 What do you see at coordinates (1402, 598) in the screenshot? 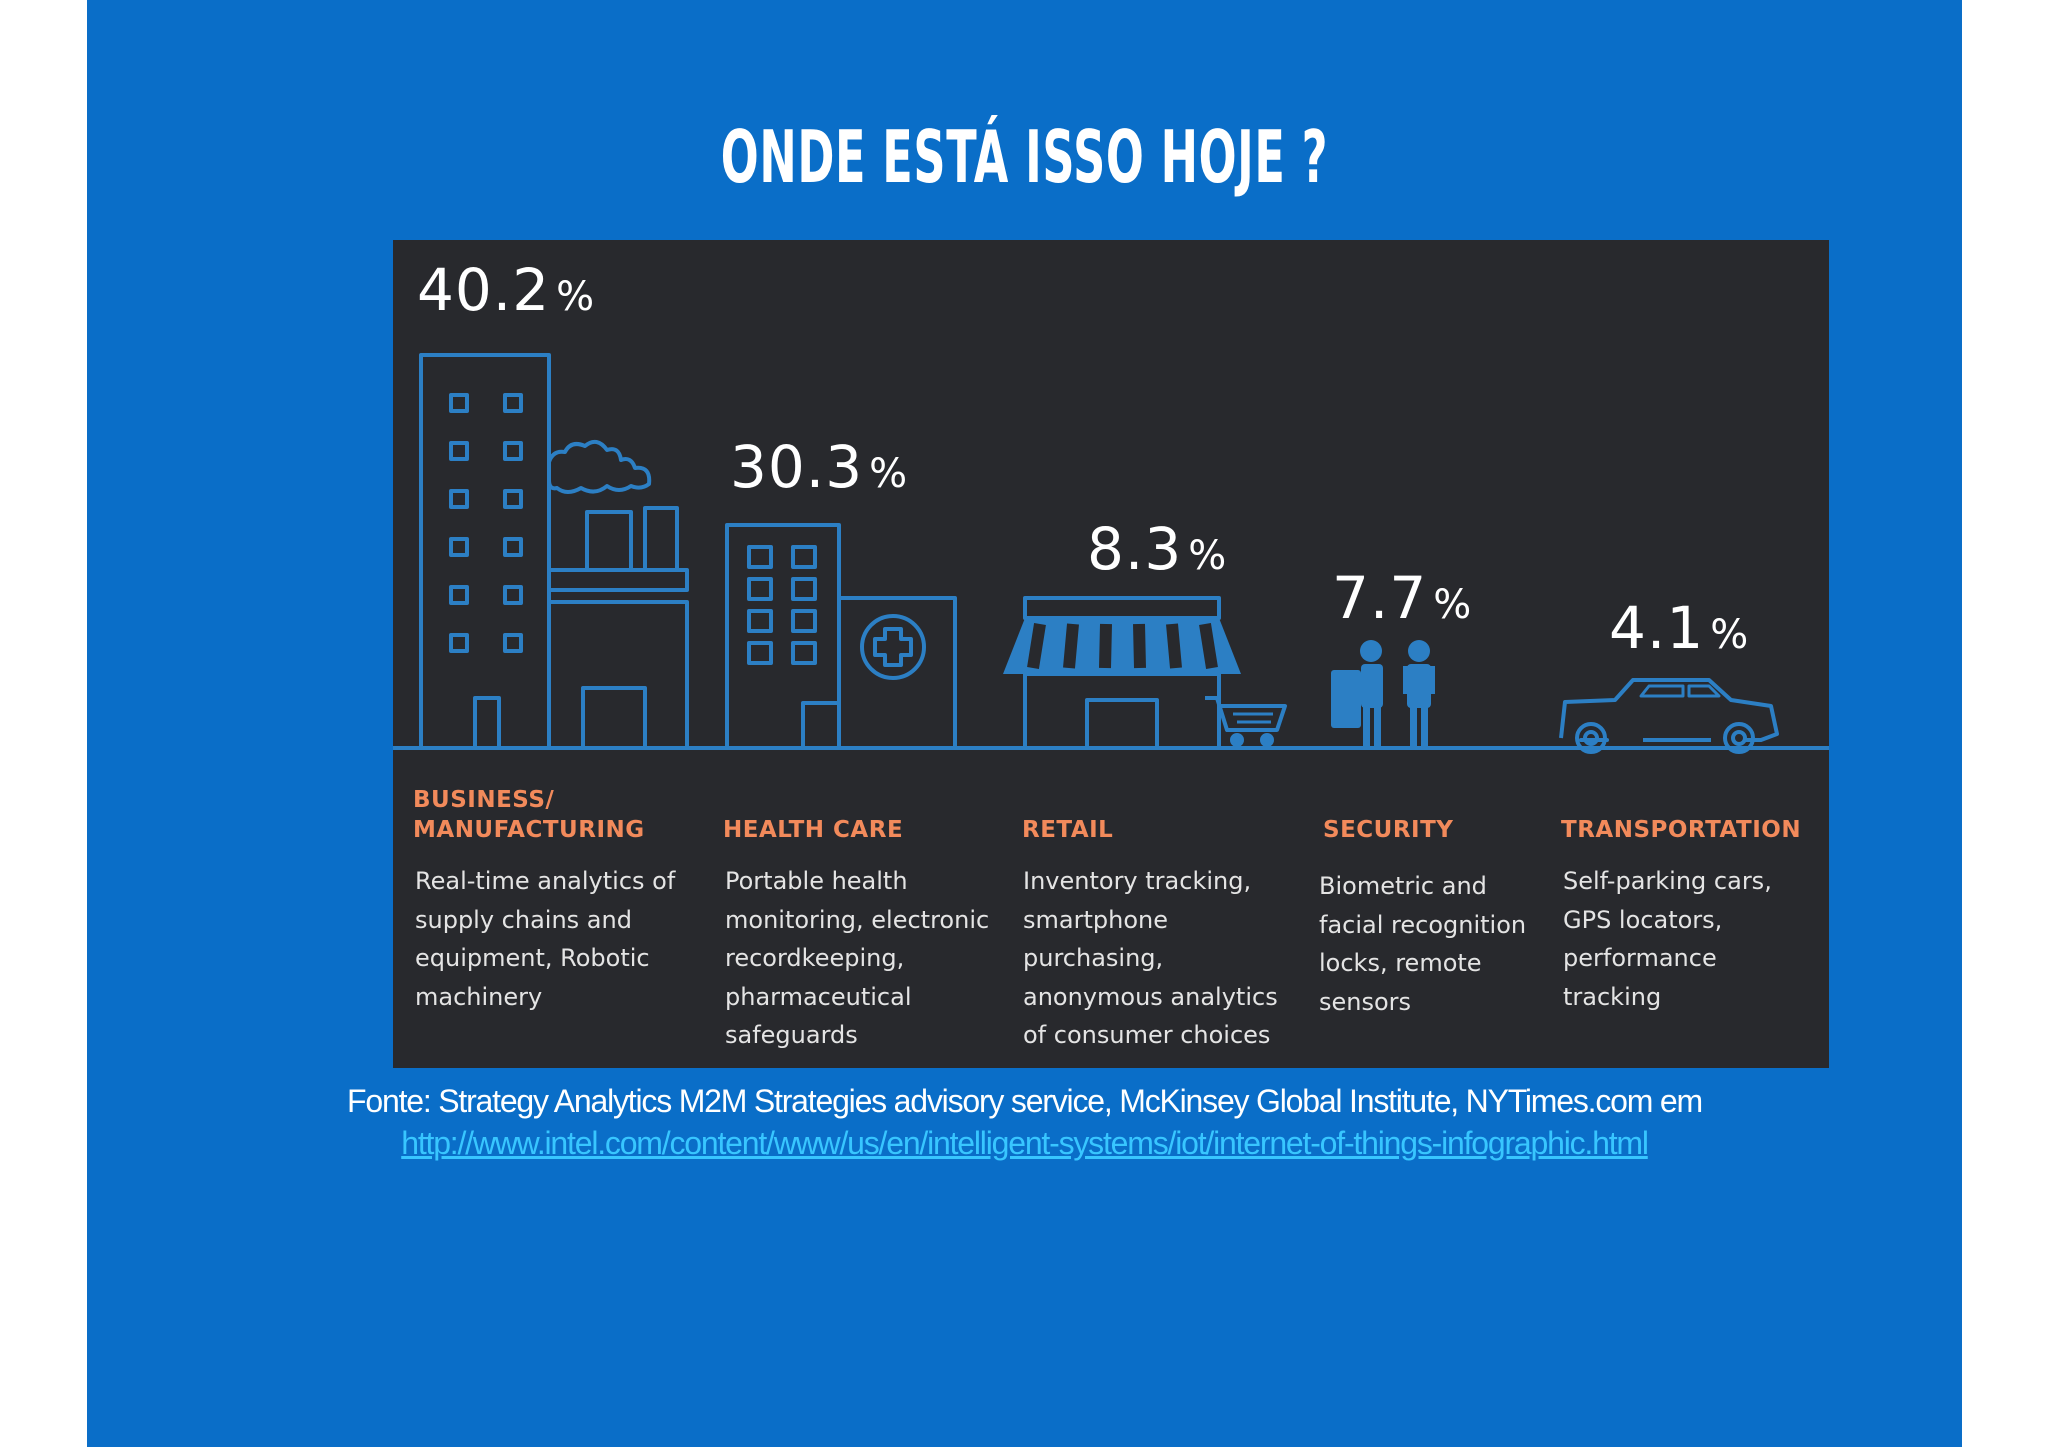
I see `percent-security: 7.7%` at bounding box center [1402, 598].